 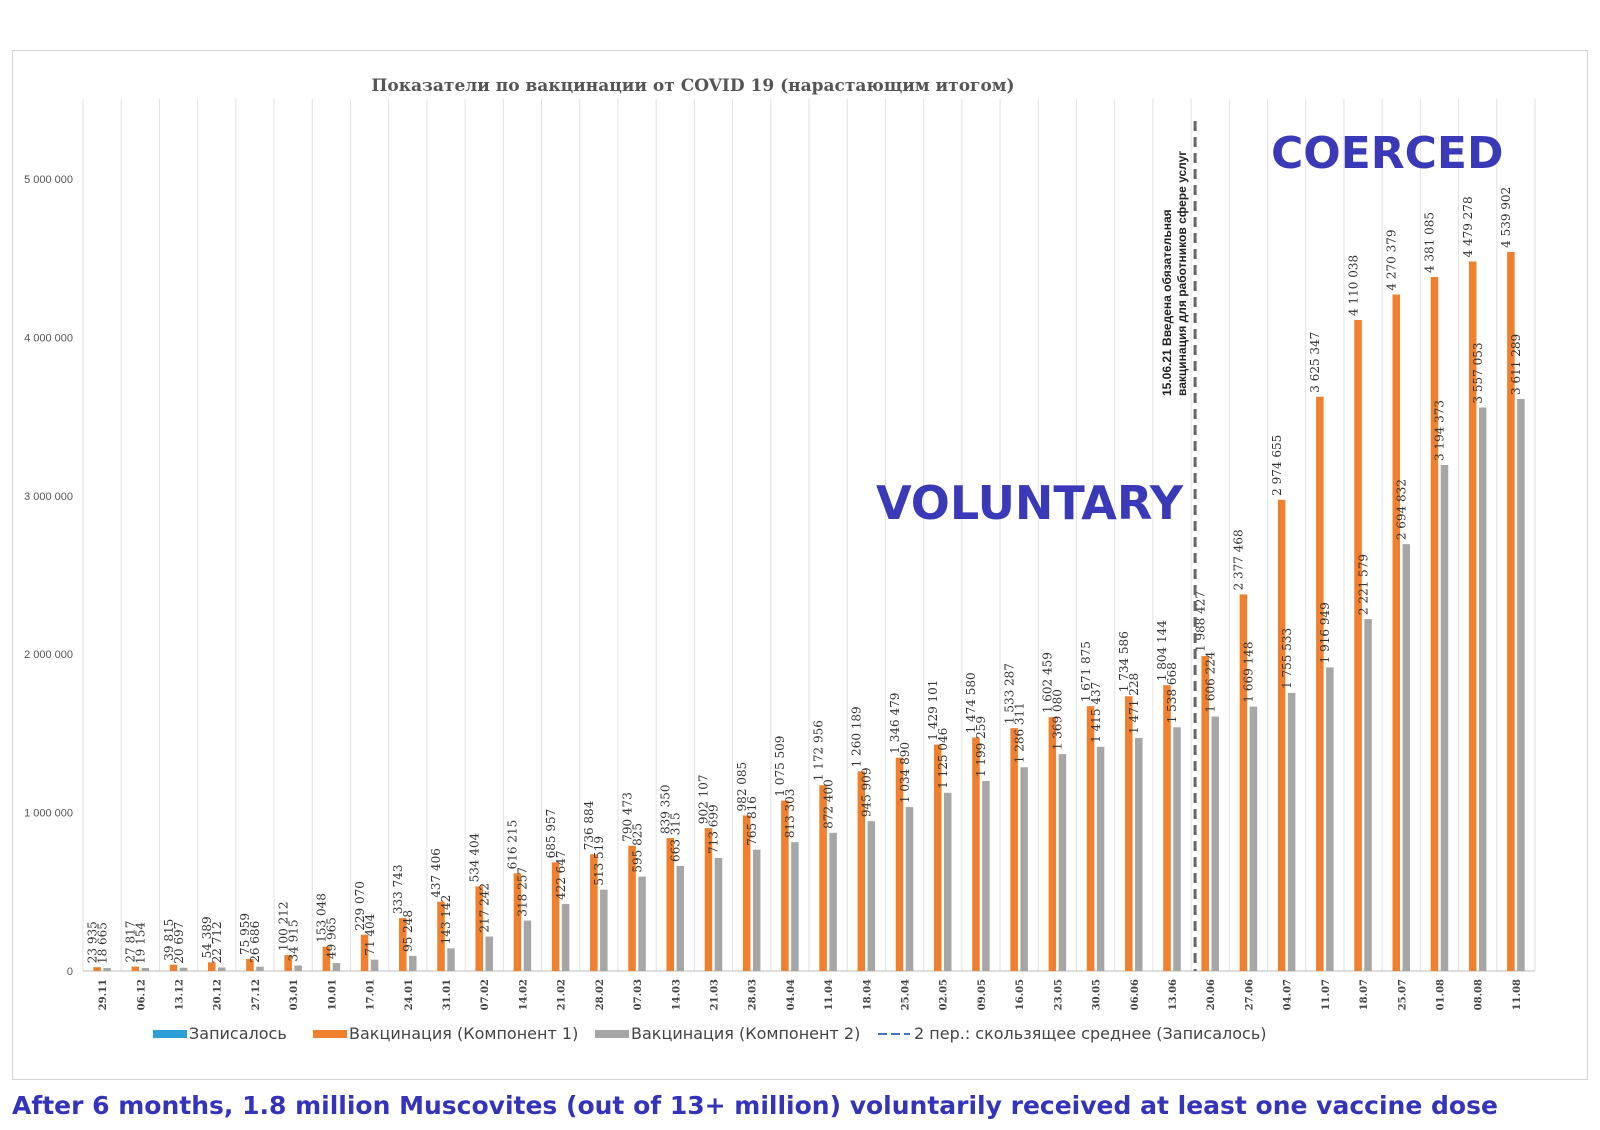 What do you see at coordinates (1363, 584) in the screenshot?
I see `data-label-component-2: 2 221 579` at bounding box center [1363, 584].